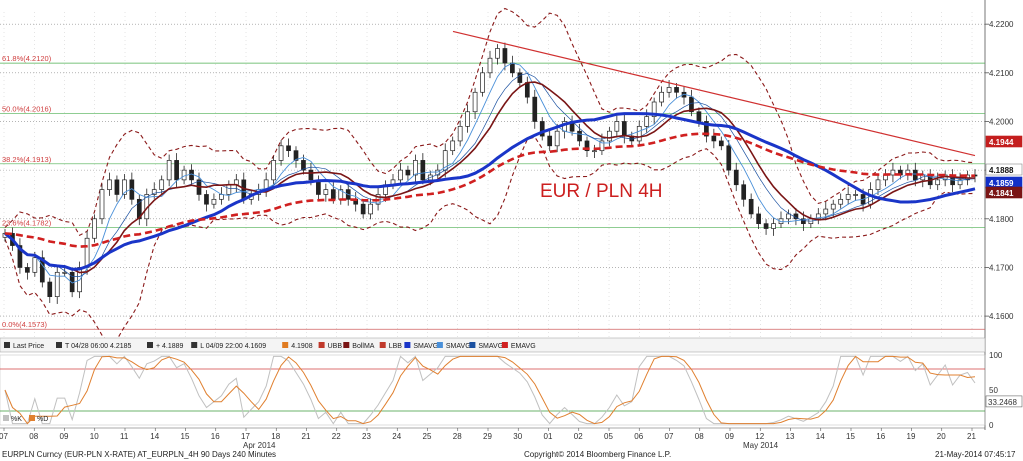  Describe the element at coordinates (396, 436) in the screenshot. I see `time-tick-label: 24` at that location.